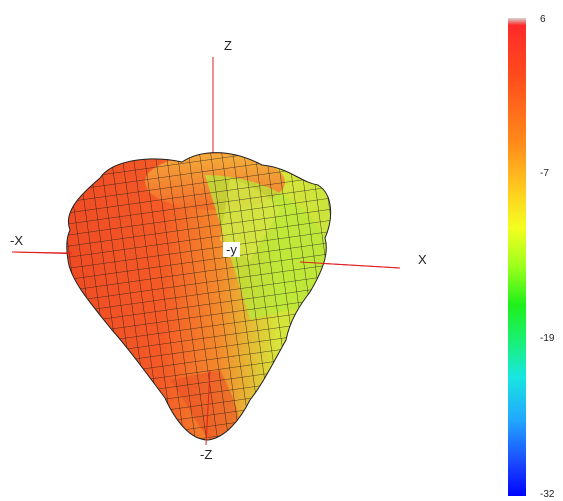  What do you see at coordinates (228, 45) in the screenshot?
I see `axis-z-label: Z` at bounding box center [228, 45].